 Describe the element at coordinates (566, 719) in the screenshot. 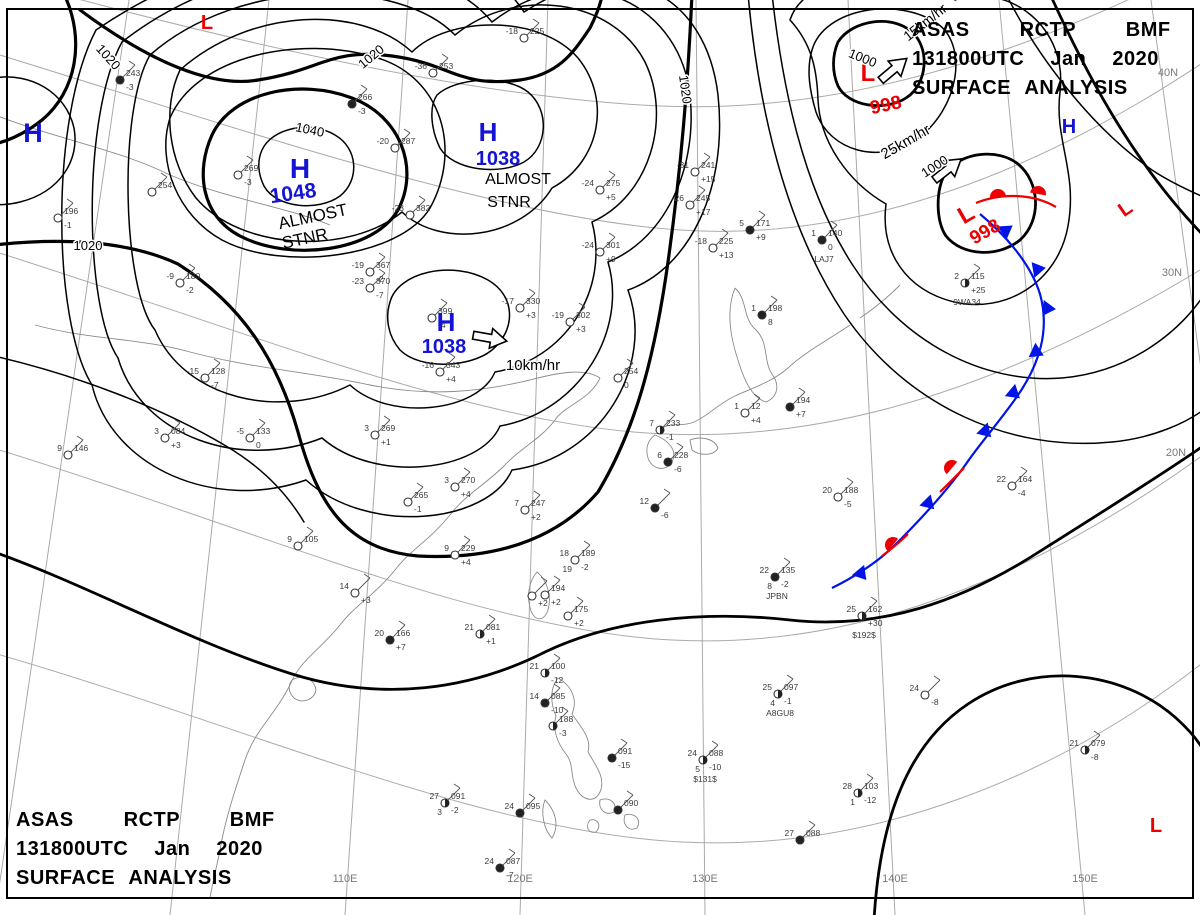

I see `station-pressure: 188` at that location.